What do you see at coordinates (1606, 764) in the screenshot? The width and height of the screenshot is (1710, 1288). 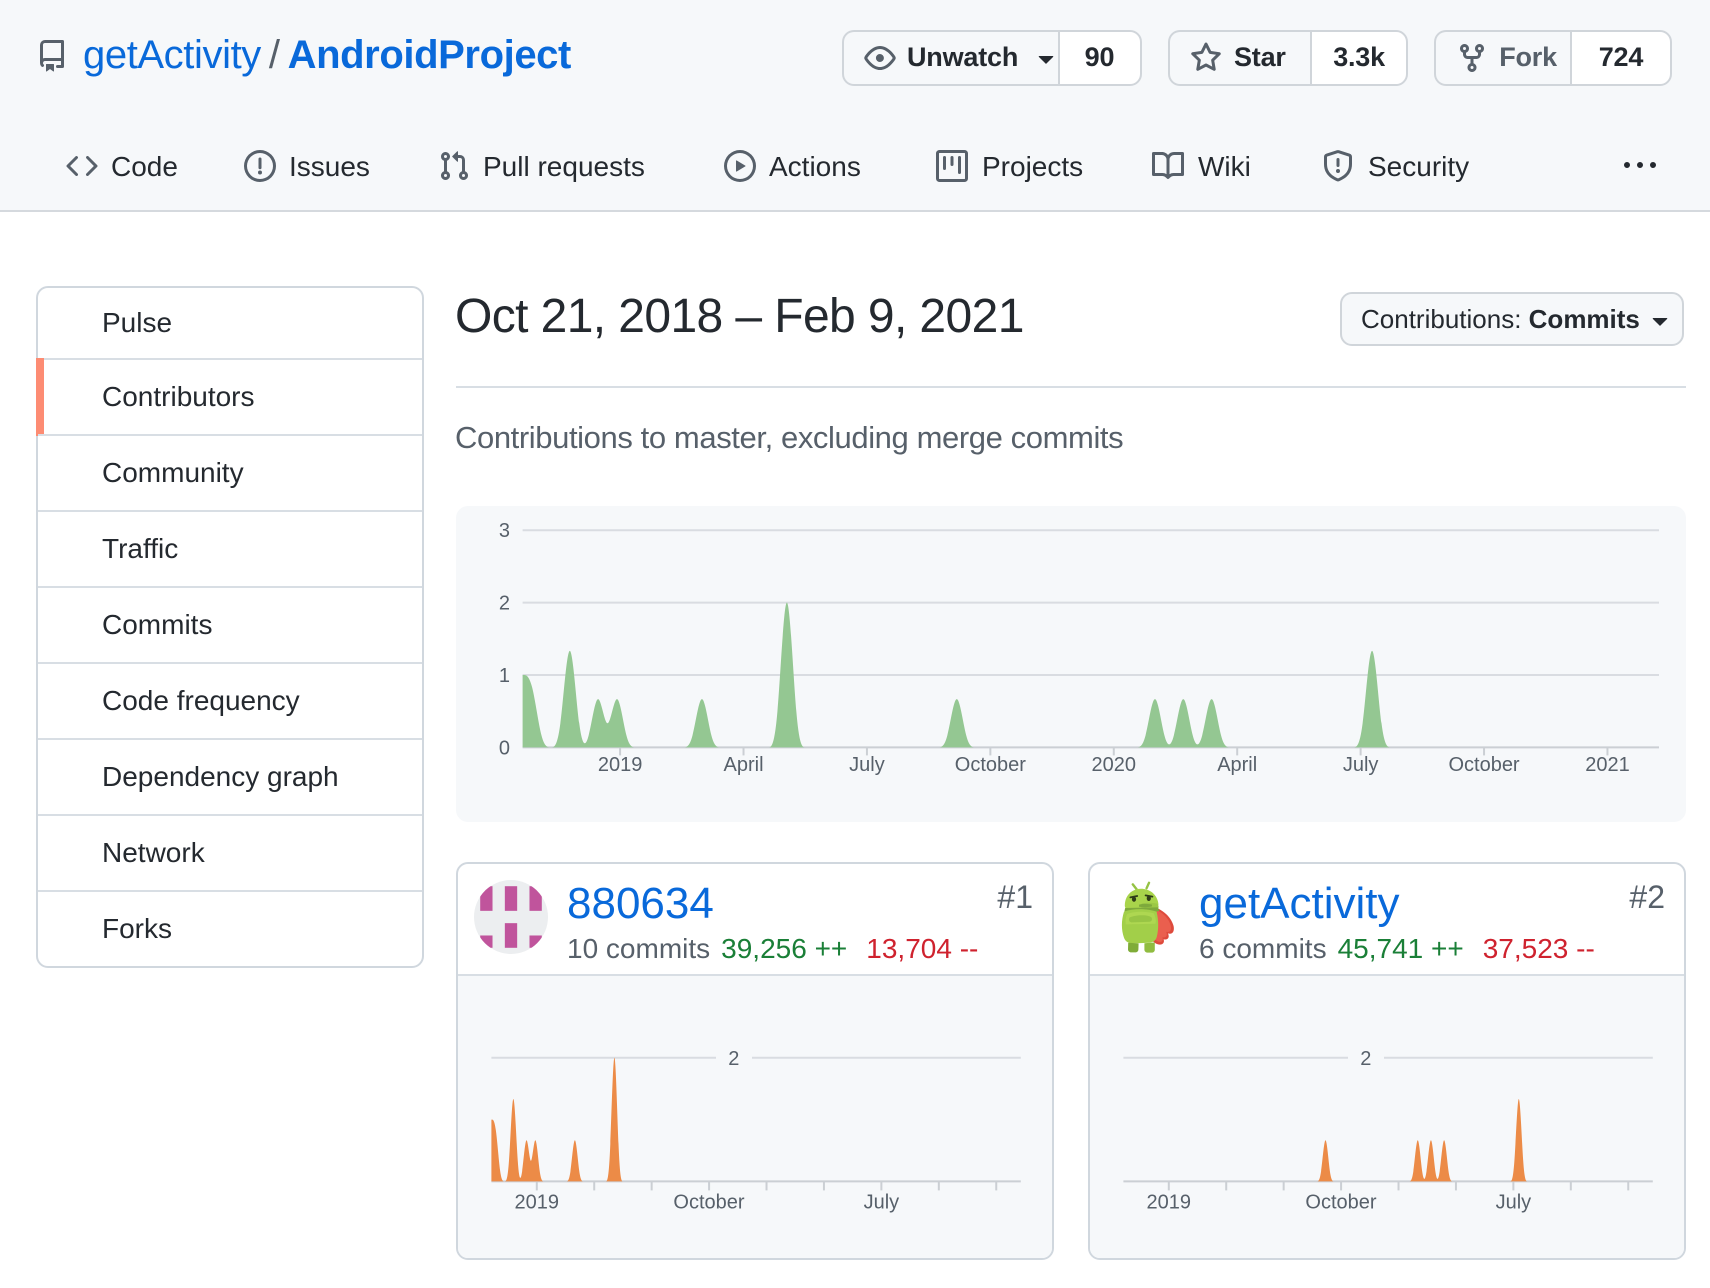 I see `svg-text: 2021` at bounding box center [1606, 764].